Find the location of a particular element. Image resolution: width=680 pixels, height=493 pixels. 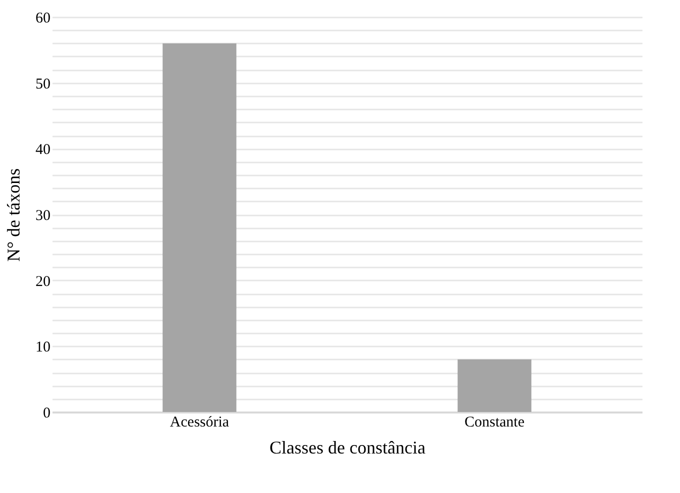

y-tick-label: 0 is located at coordinates (46, 414).